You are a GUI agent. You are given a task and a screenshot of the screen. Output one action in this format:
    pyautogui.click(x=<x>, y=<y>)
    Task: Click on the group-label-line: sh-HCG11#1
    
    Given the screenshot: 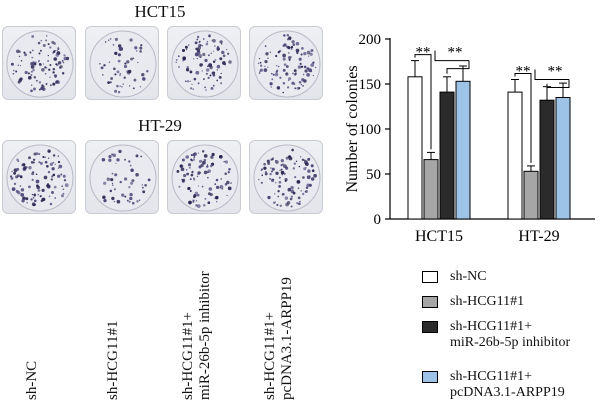 What is the action you would take?
    pyautogui.click(x=113, y=360)
    